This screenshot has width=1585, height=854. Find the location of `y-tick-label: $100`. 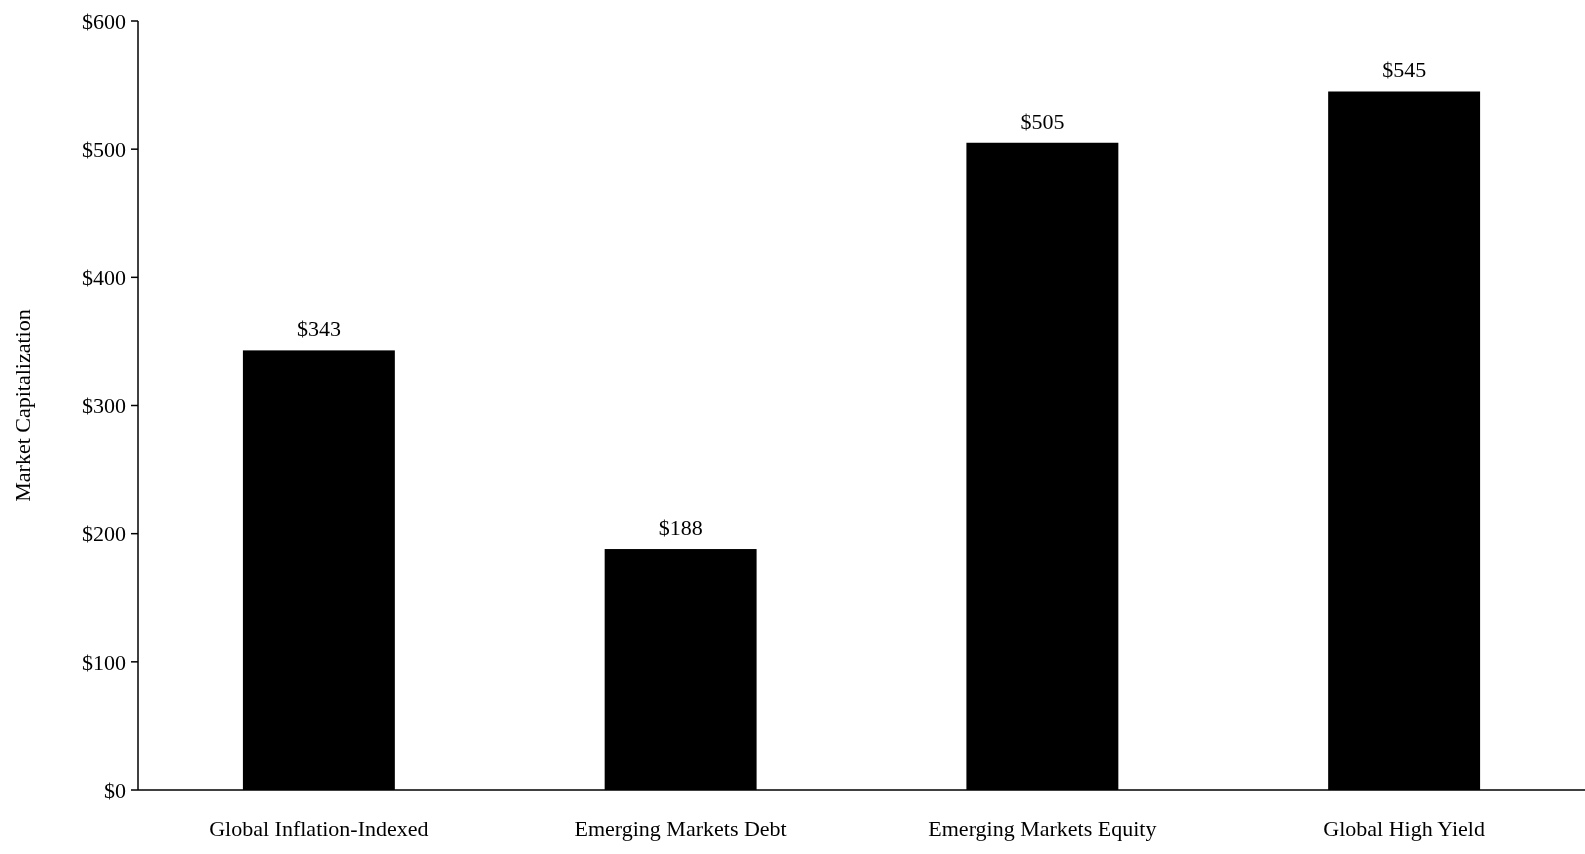

y-tick-label: $100 is located at coordinates (104, 662).